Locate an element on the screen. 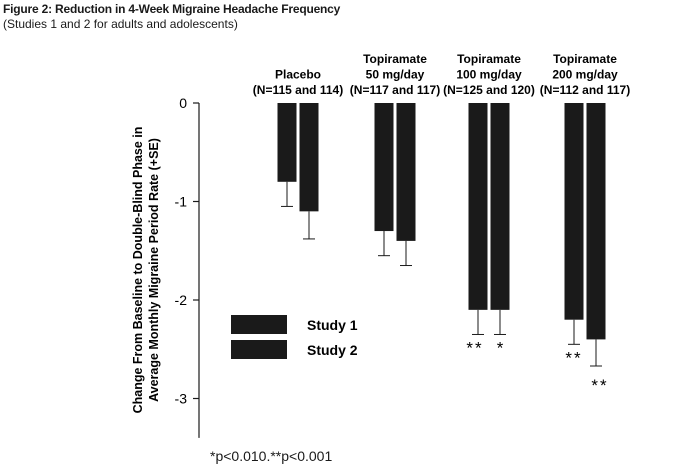 The height and width of the screenshot is (467, 689). legend-label: Study 2 is located at coordinates (332, 350).